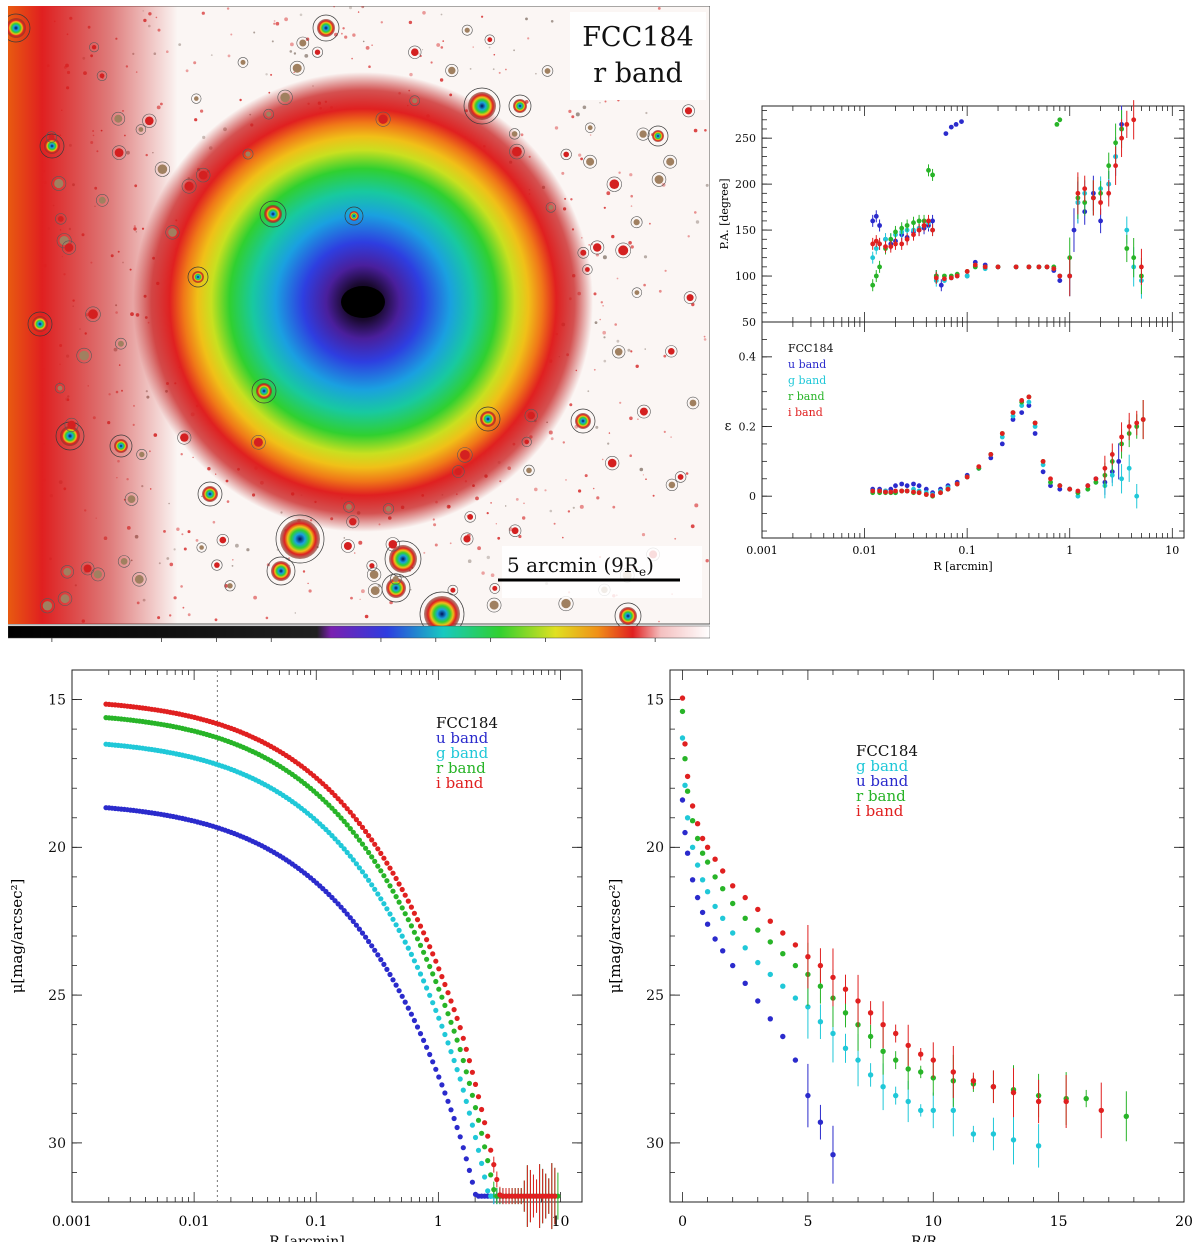 This screenshot has height=1246, width=1200. What do you see at coordinates (72, 1222) in the screenshot?
I see `x-tick-label: 0.001` at bounding box center [72, 1222].